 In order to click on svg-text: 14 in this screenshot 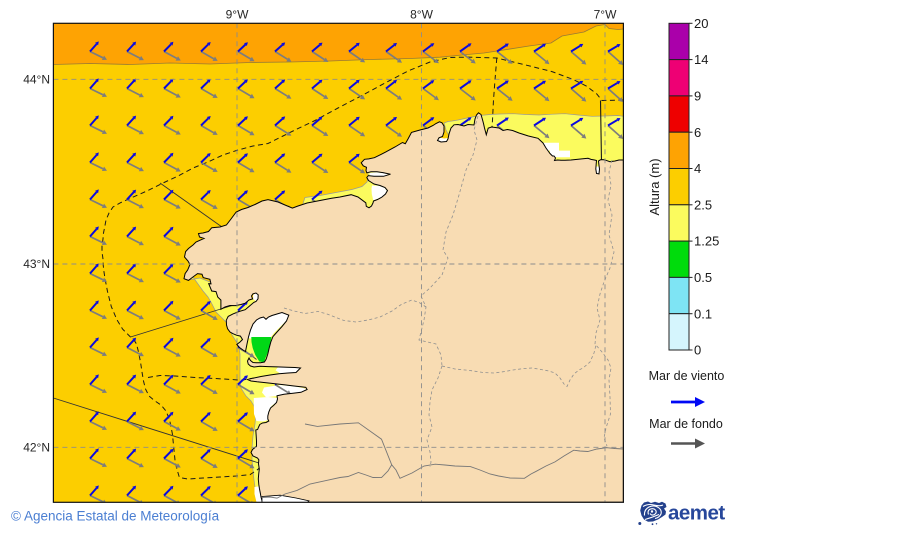, I will do `click(701, 59)`.